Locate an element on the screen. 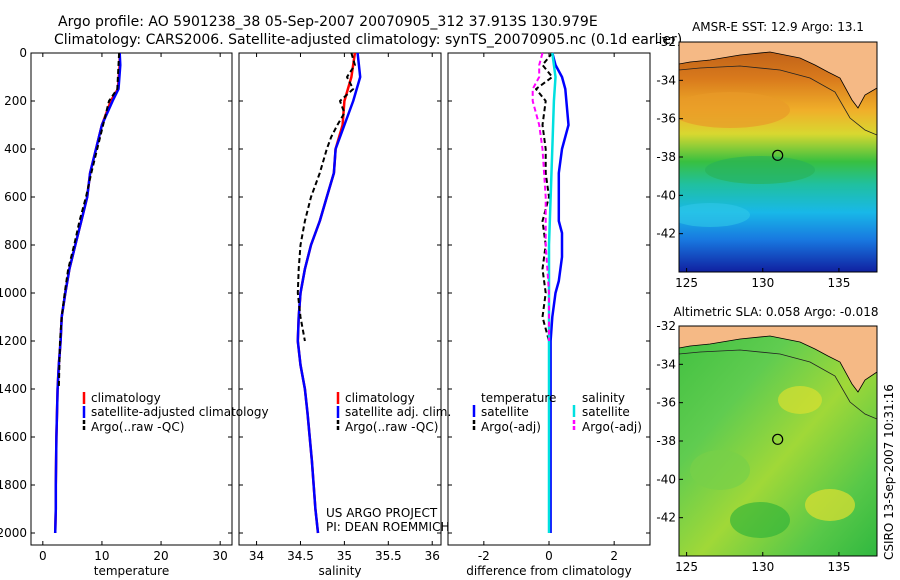 This screenshot has height=580, width=900. x-axis-label: difference from climatology is located at coordinates (549, 571).